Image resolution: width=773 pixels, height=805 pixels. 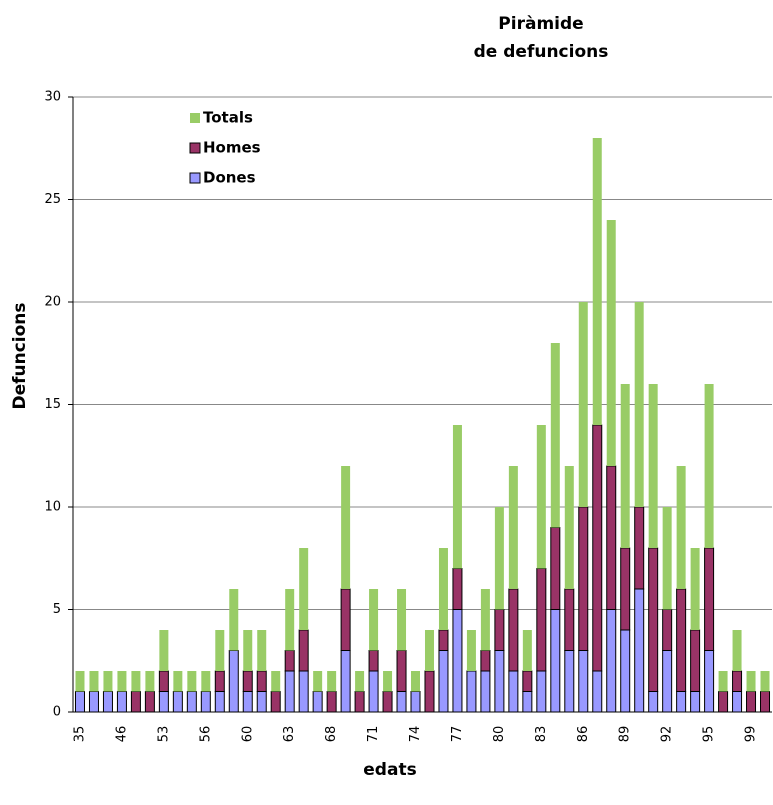 What do you see at coordinates (667, 734) in the screenshot?
I see `x-tick-label: 92` at bounding box center [667, 734].